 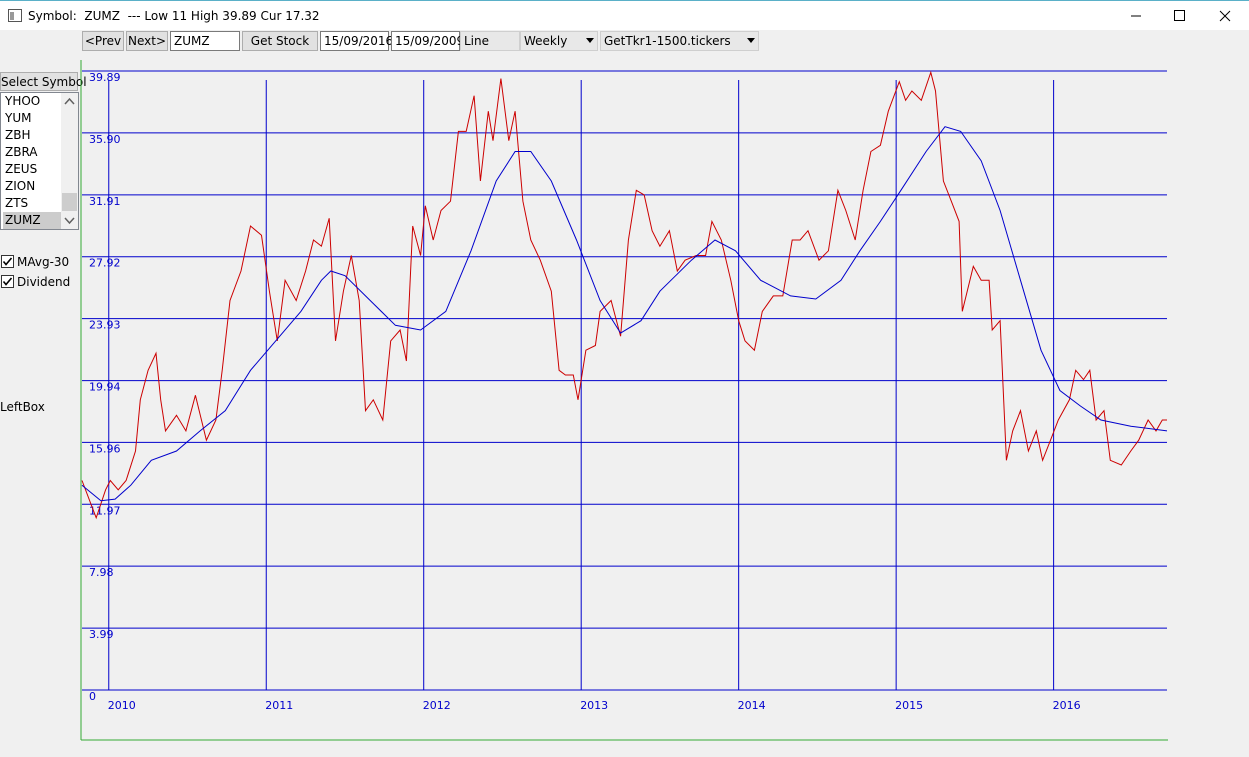 I want to click on select-symbol-button: Select Symbol, so click(x=43, y=81).